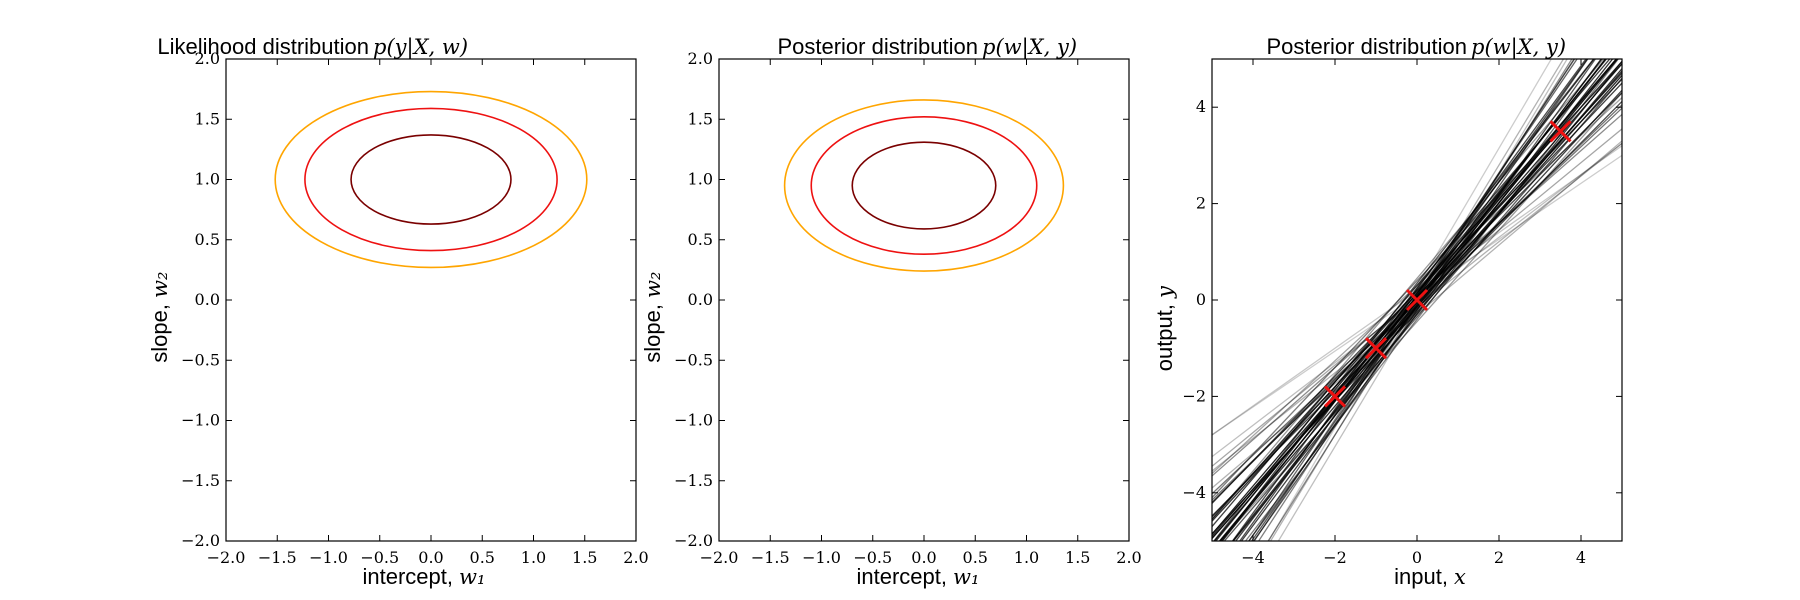  What do you see at coordinates (1460, 577) in the screenshot?
I see `panel-3-xlabel-math: x` at bounding box center [1460, 577].